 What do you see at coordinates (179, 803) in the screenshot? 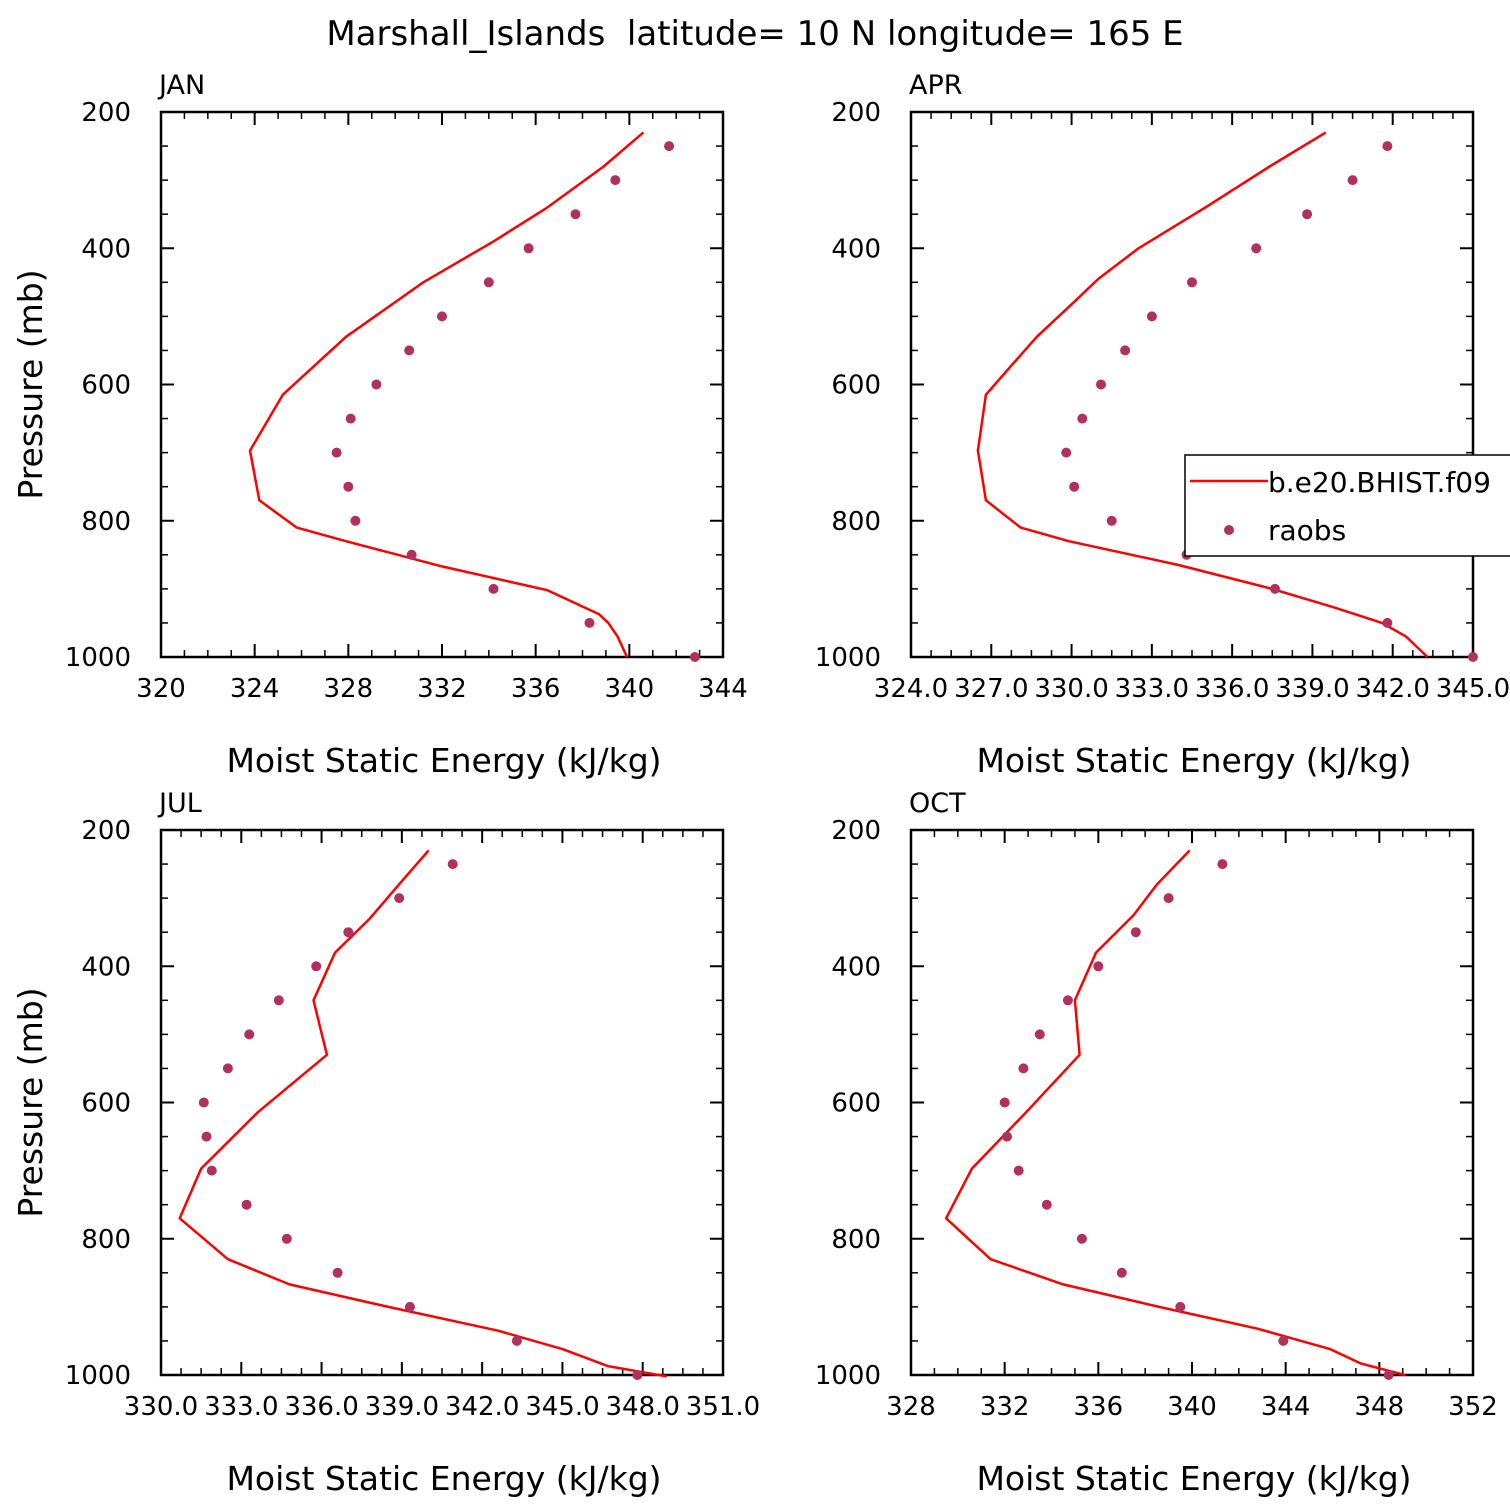
I see `panel-label: JUL` at bounding box center [179, 803].